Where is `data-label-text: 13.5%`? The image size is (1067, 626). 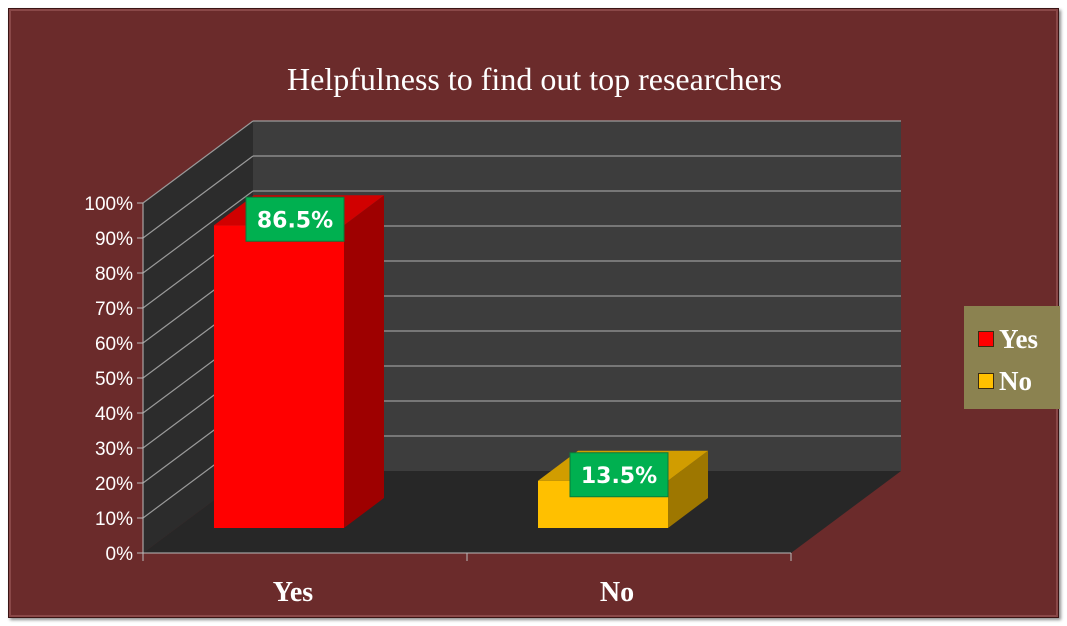 data-label-text: 13.5% is located at coordinates (619, 476).